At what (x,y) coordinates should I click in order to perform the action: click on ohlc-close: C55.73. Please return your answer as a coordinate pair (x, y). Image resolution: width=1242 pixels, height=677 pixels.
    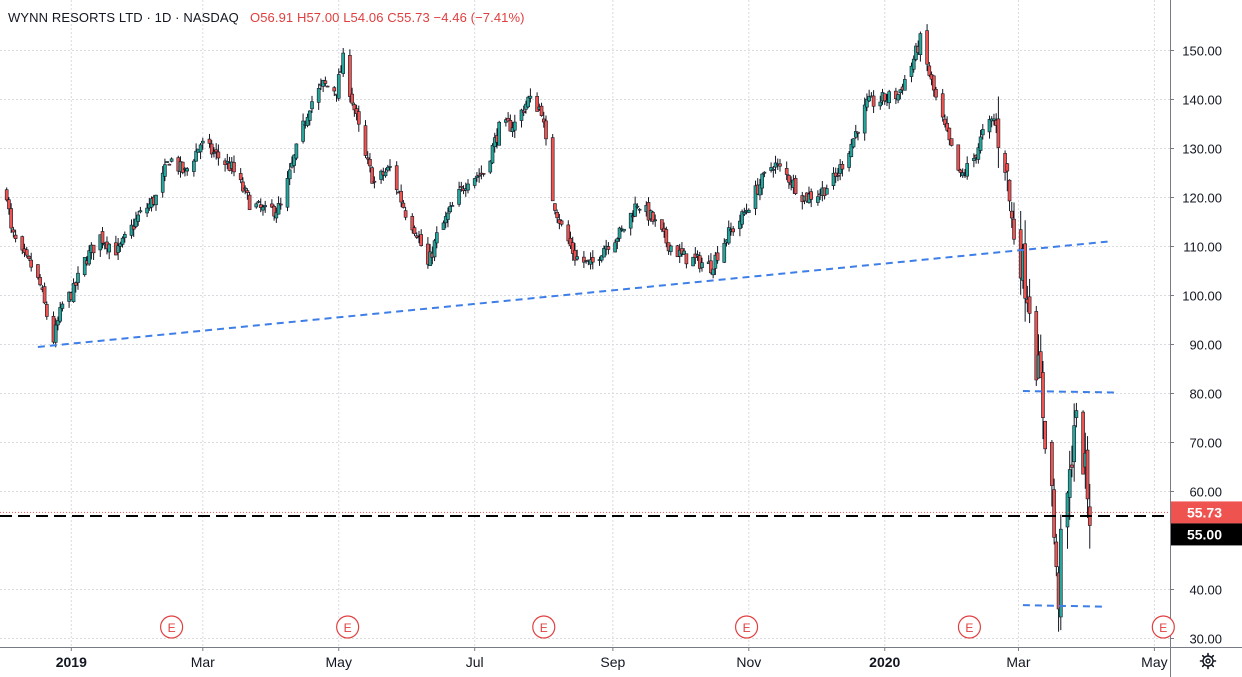
    Looking at the image, I should click on (408, 17).